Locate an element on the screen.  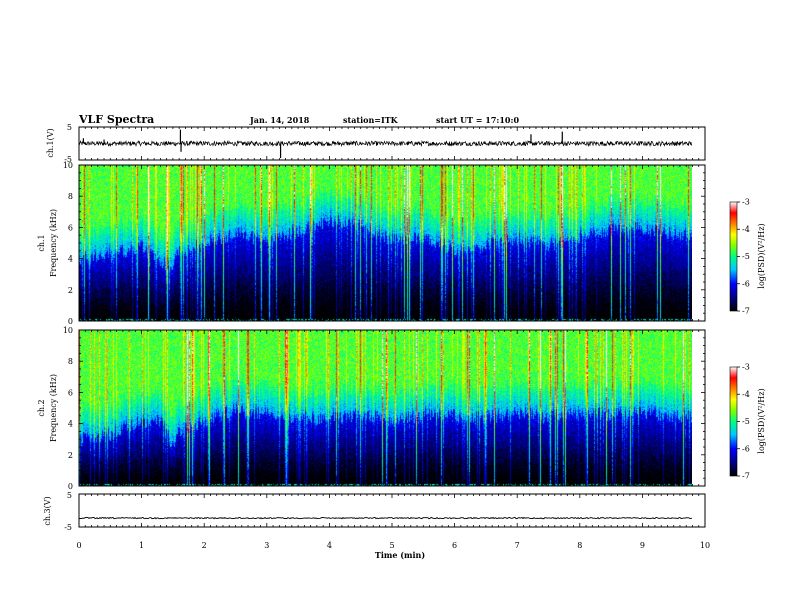
ch2-colorbar-ticks: -3 -4 -5 -6 -7 is located at coordinates (743, 422).